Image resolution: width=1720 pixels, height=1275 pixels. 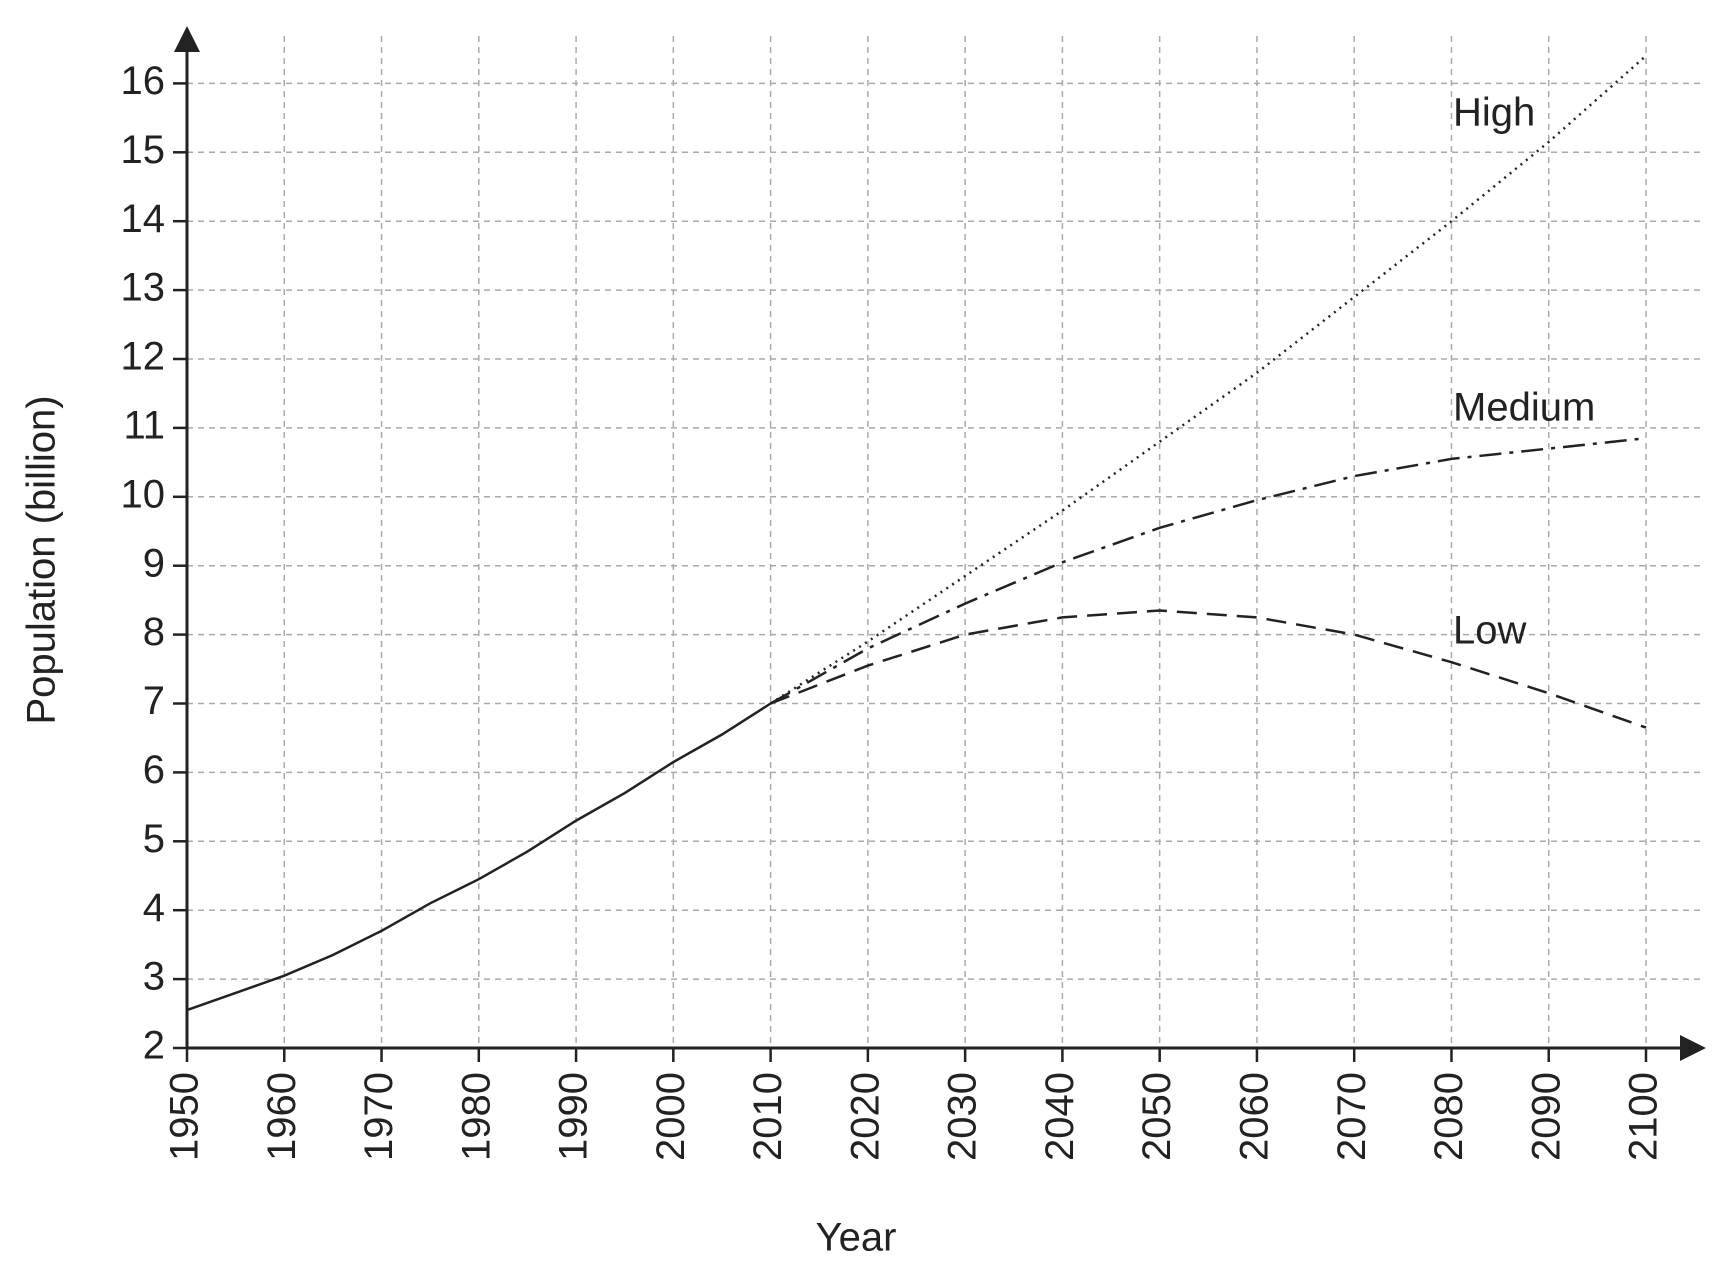 What do you see at coordinates (856, 1238) in the screenshot?
I see `x-axis-label: Year` at bounding box center [856, 1238].